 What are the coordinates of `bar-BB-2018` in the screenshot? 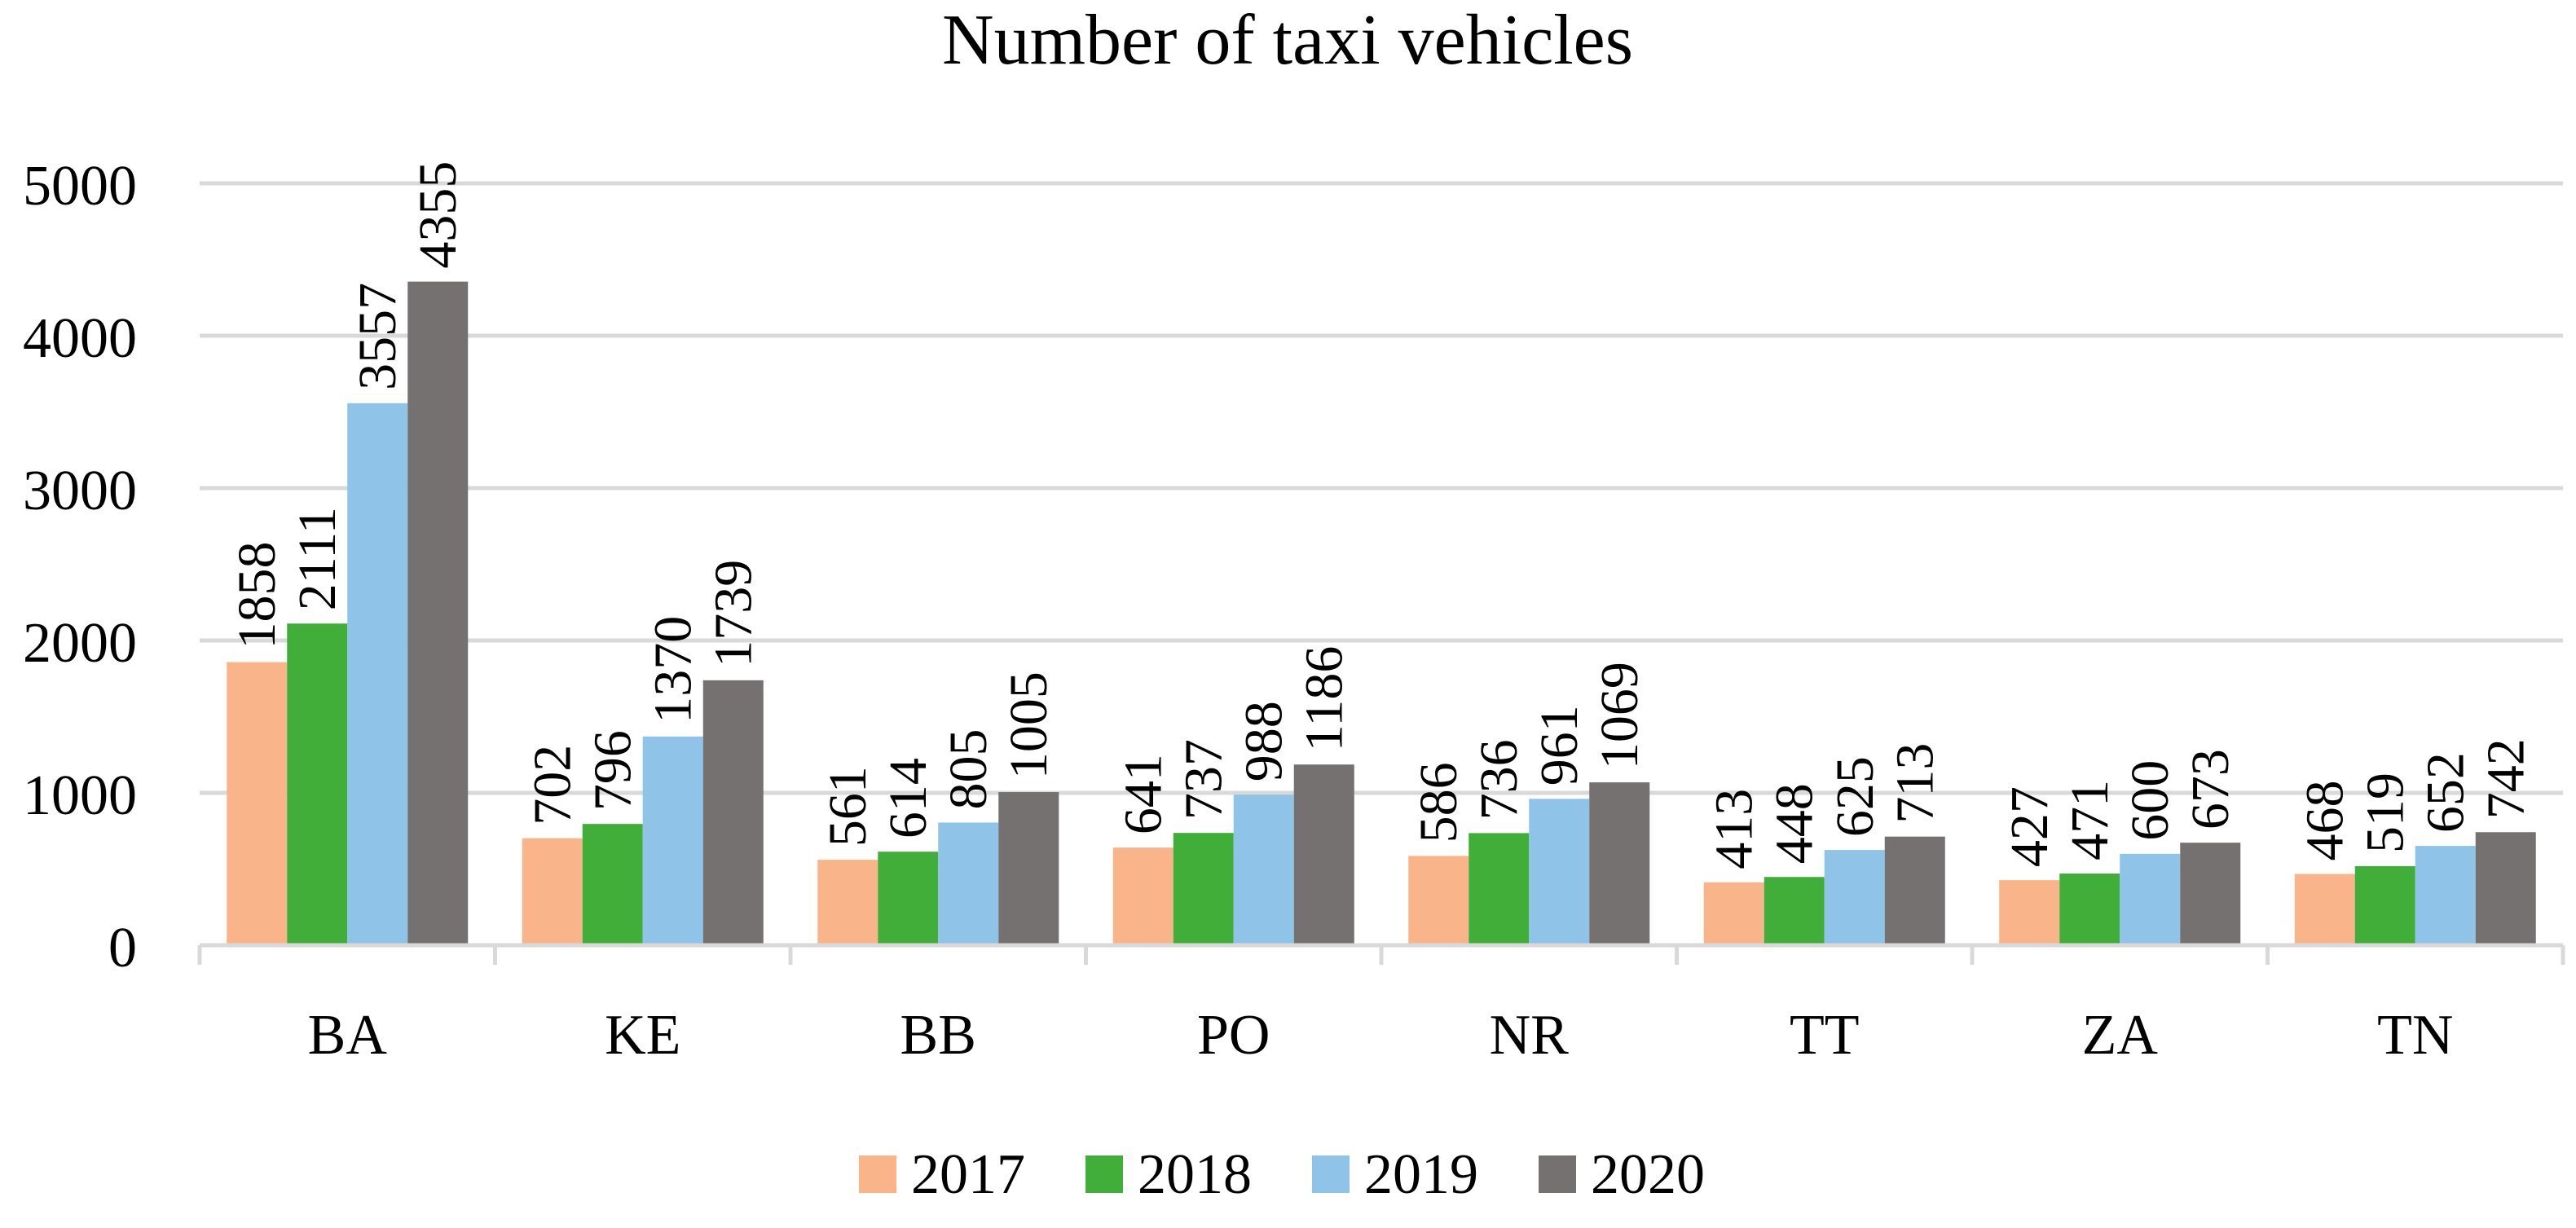 It's located at (908, 898).